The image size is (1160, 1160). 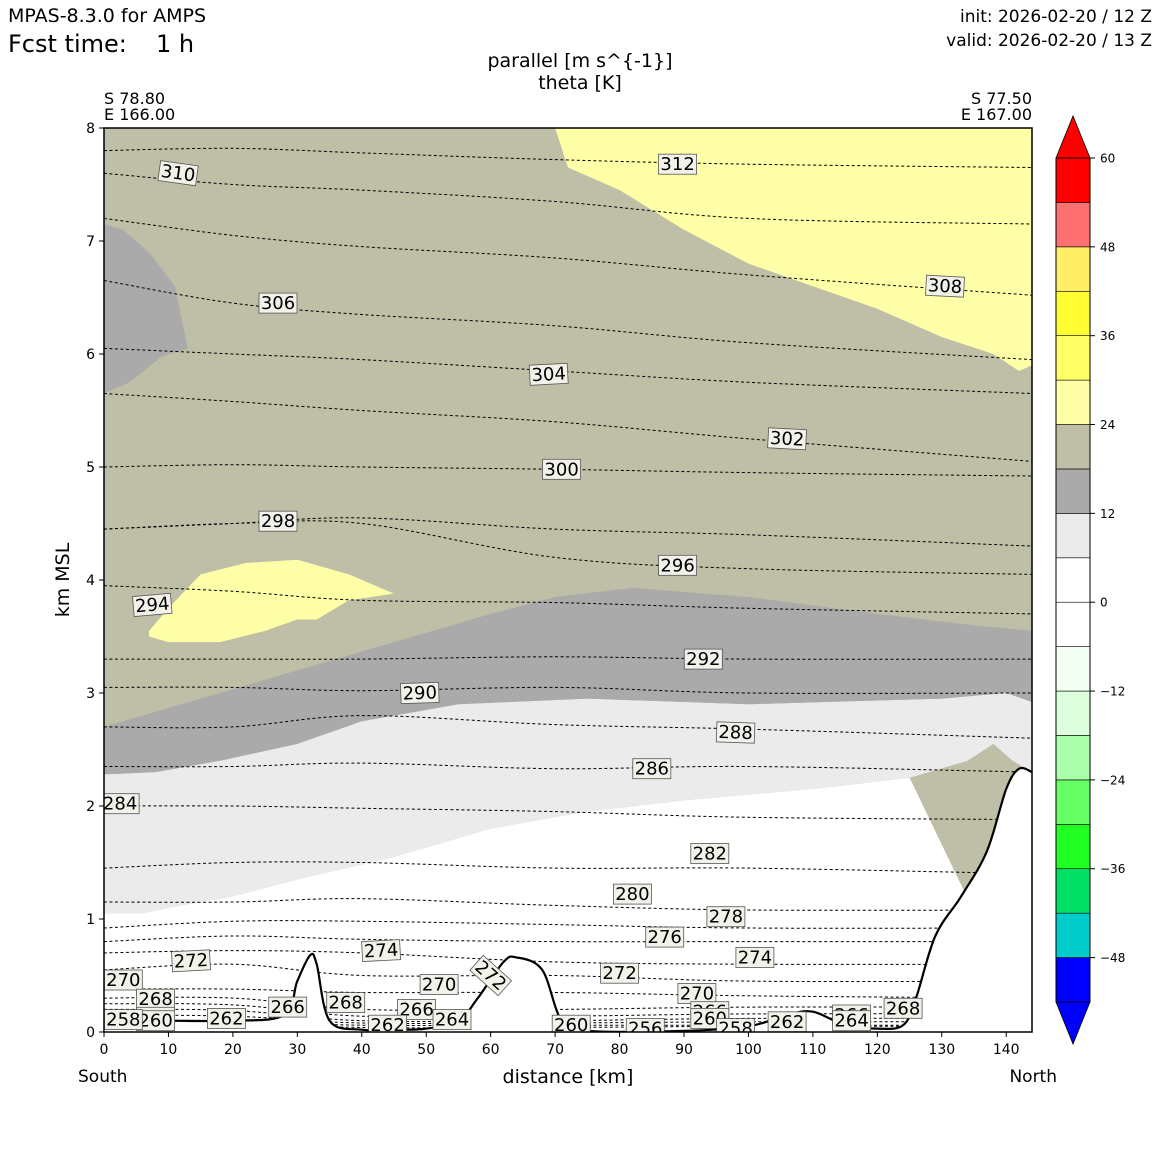 I want to click on contour-label-text: 282, so click(x=710, y=854).